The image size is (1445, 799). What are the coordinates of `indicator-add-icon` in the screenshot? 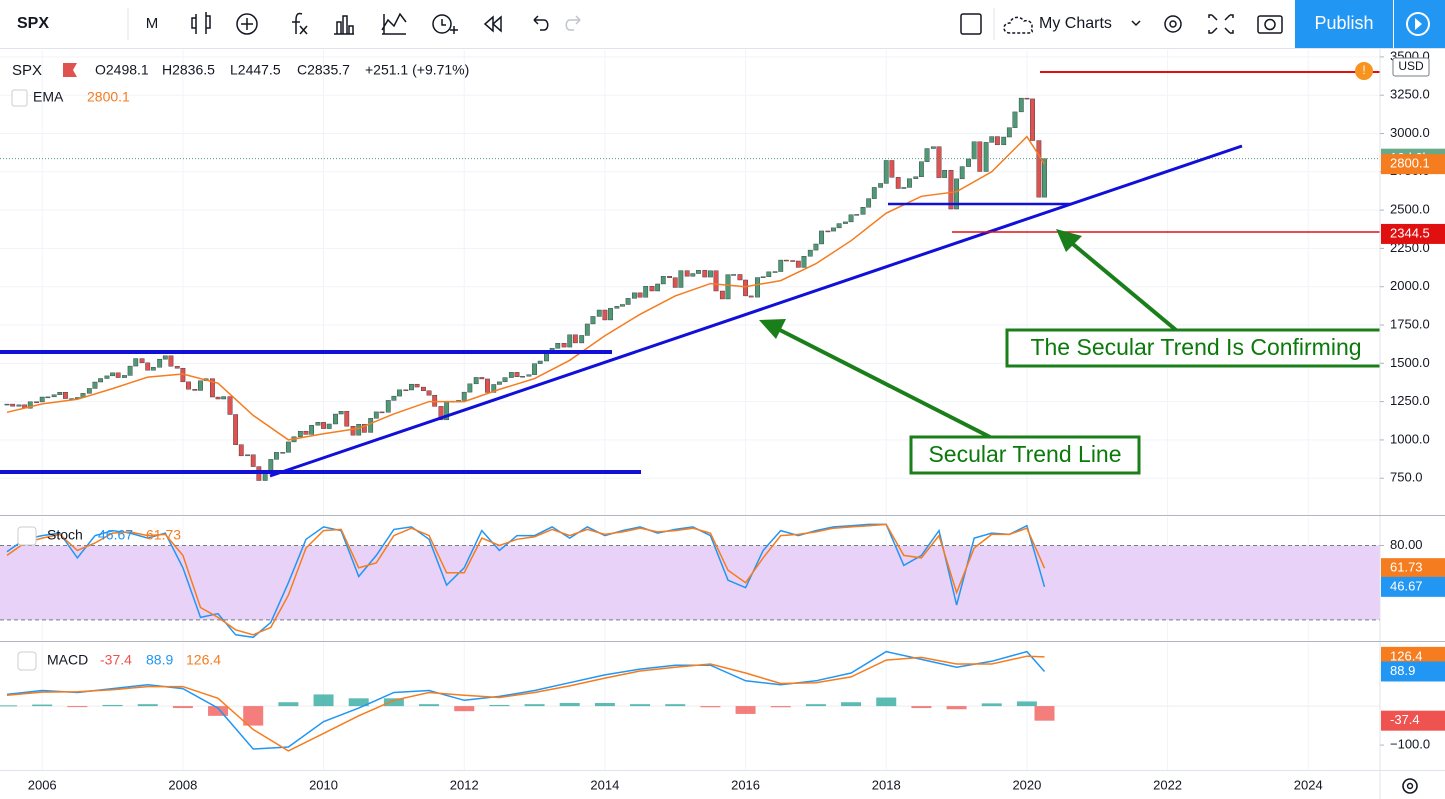 It's located at (247, 24).